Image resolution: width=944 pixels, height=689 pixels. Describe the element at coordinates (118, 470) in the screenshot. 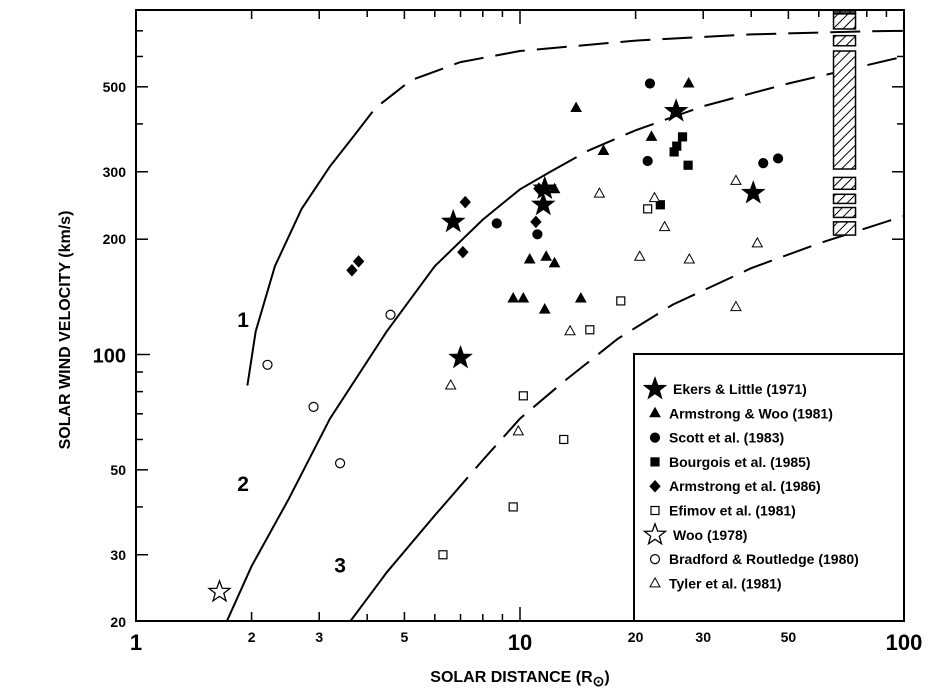

I see `y-tick-label-50: 50` at that location.